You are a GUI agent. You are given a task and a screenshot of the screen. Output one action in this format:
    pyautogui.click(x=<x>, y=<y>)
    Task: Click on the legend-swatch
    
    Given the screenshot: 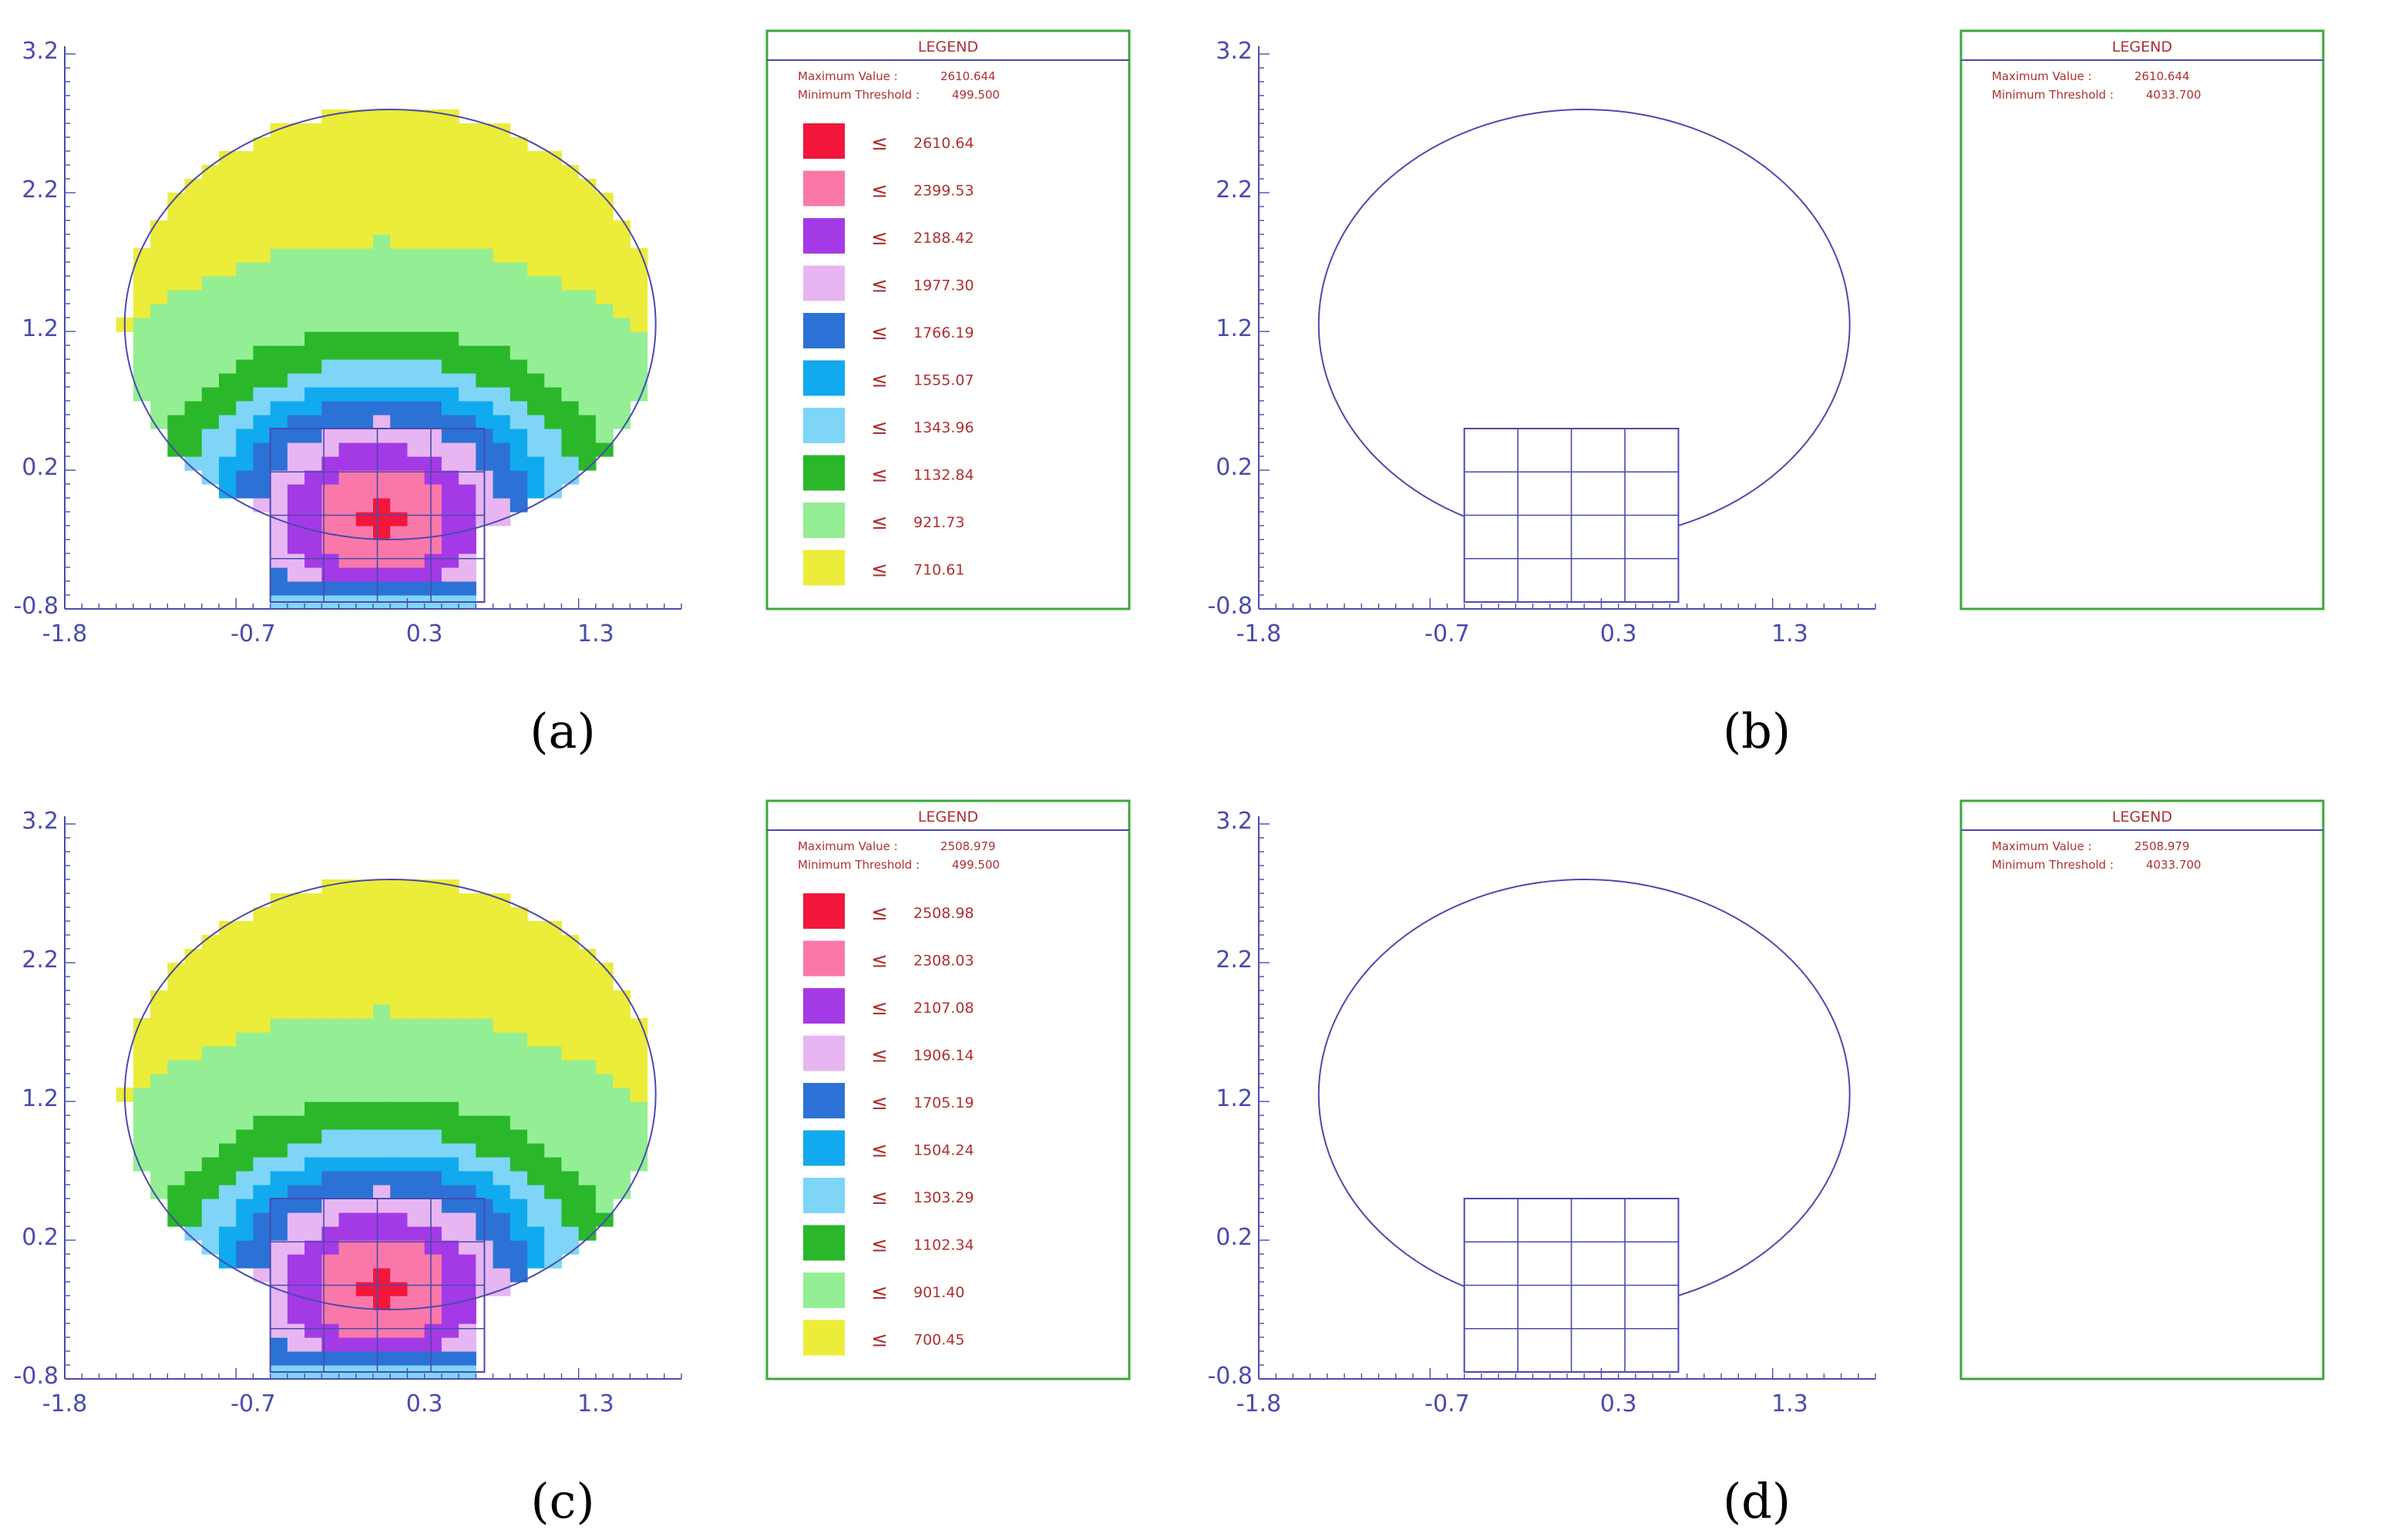 What is the action you would take?
    pyautogui.click(x=824, y=1338)
    